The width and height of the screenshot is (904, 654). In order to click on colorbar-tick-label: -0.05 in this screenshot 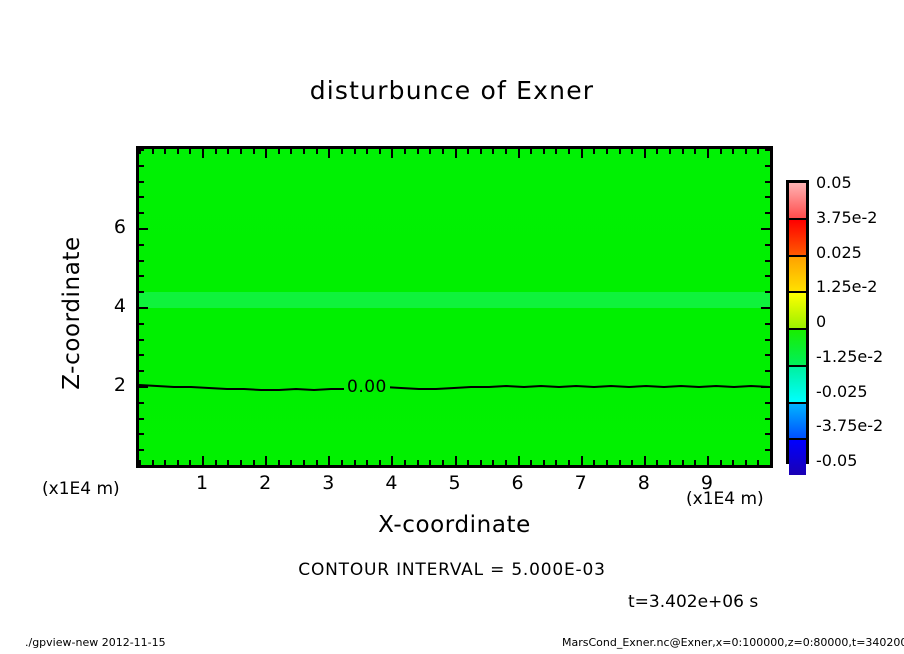, I will do `click(837, 460)`.